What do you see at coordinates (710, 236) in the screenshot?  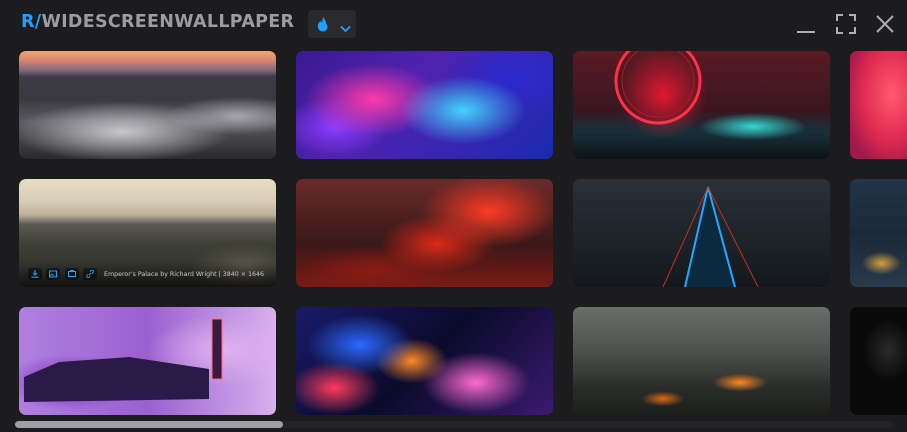 I see `glowing-track-graphic` at bounding box center [710, 236].